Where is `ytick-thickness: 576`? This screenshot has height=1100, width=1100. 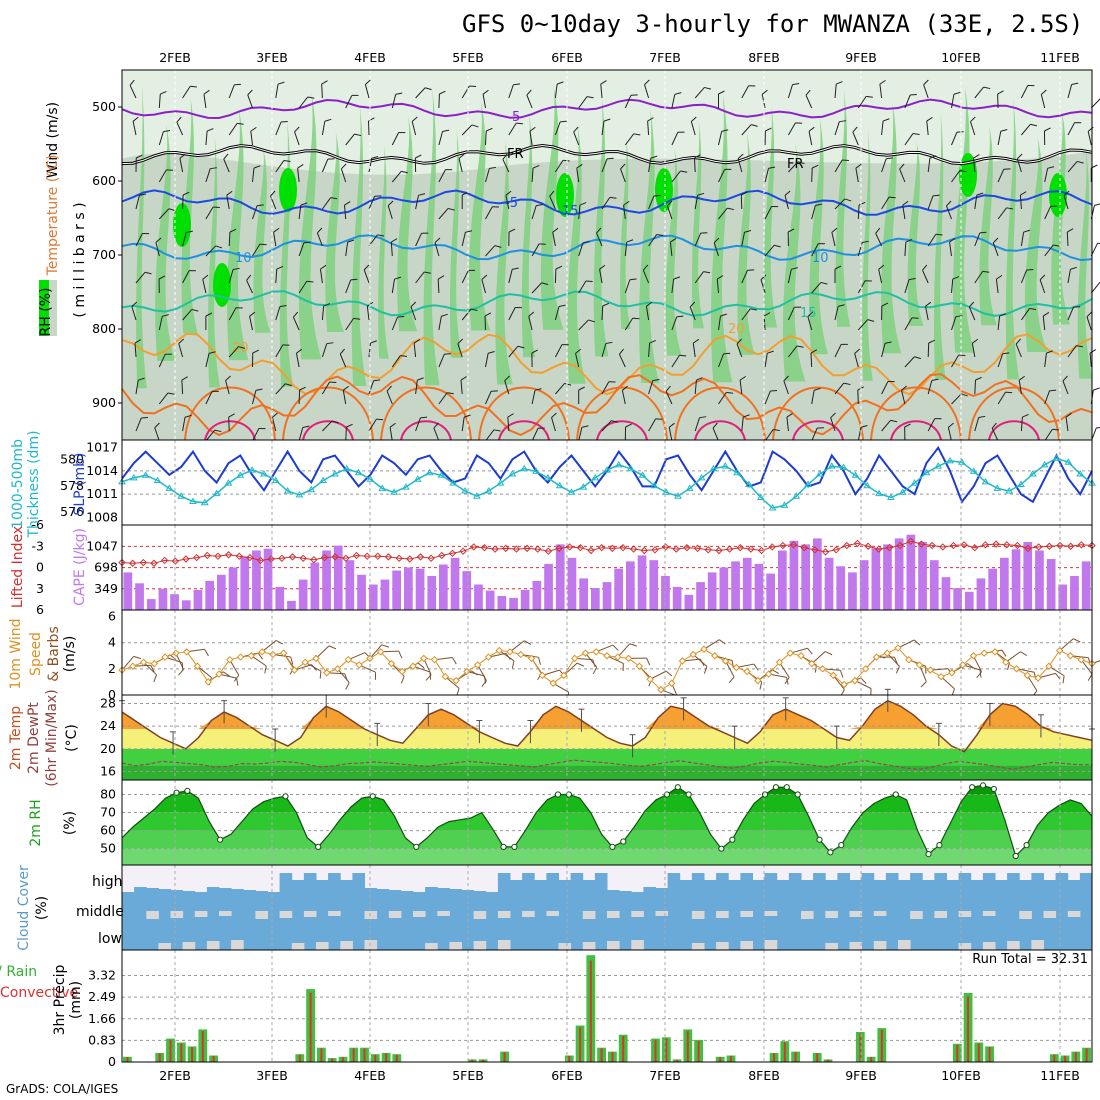 ytick-thickness: 576 is located at coordinates (72, 511).